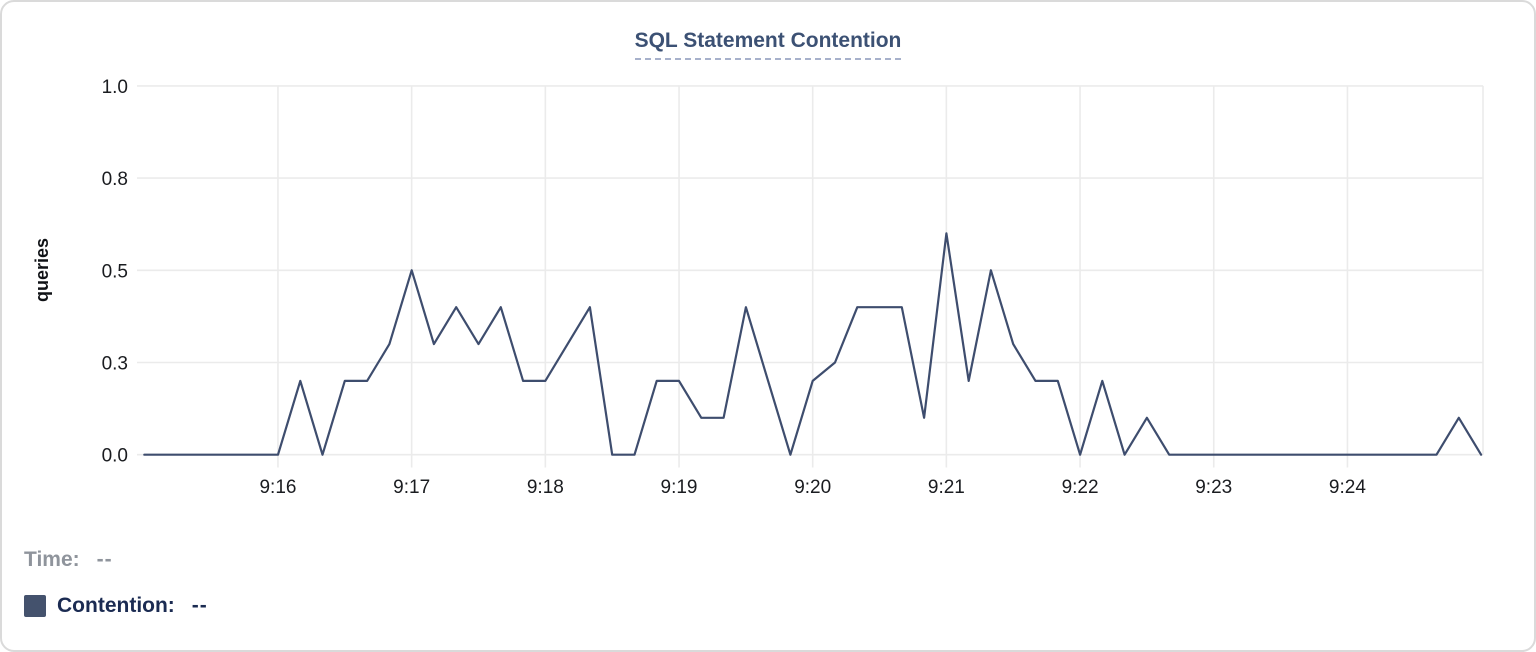  What do you see at coordinates (52, 559) in the screenshot?
I see `legend-time-label: Time:` at bounding box center [52, 559].